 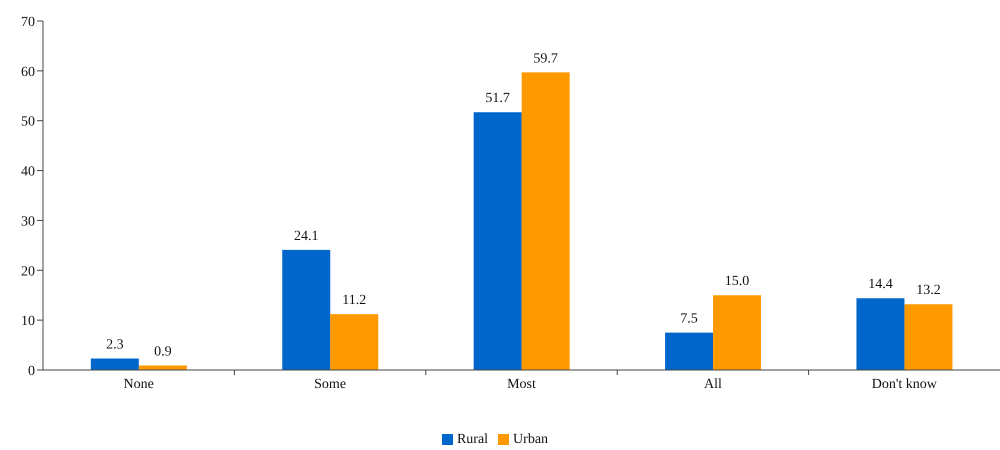 I want to click on data-label: 2.3, so click(x=115, y=345).